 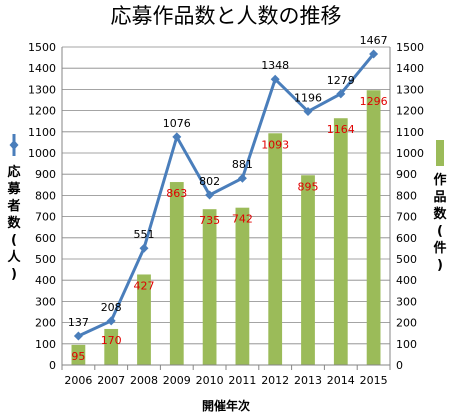 I want to click on y-left-tick-label: 500, so click(x=45, y=259).